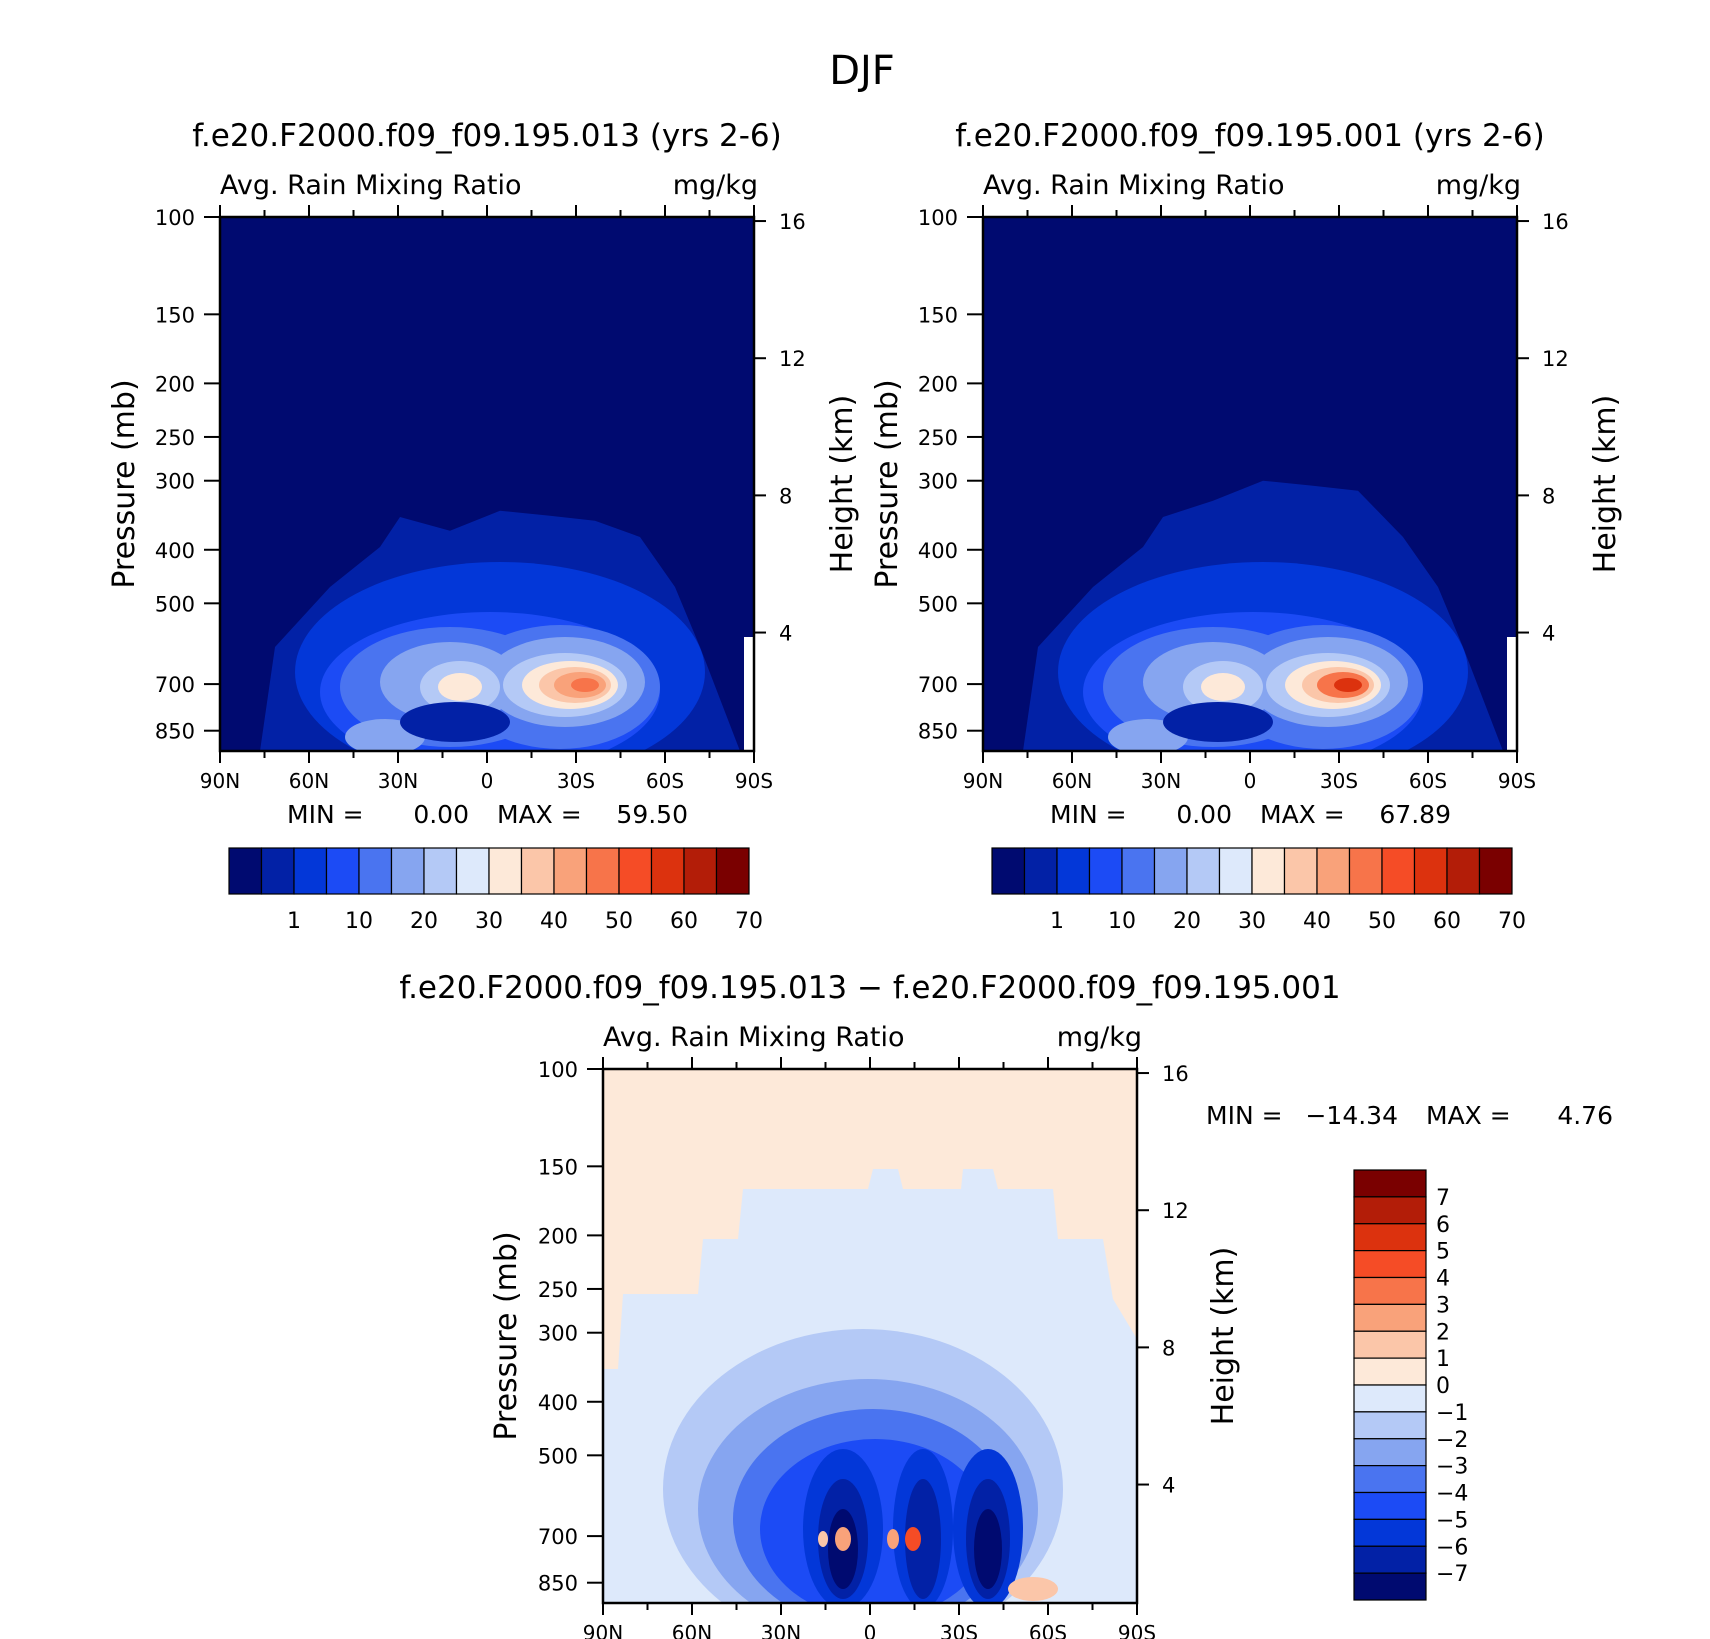 This screenshot has width=1710, height=1639. I want to click on field-lower-dark, so click(1218, 722).